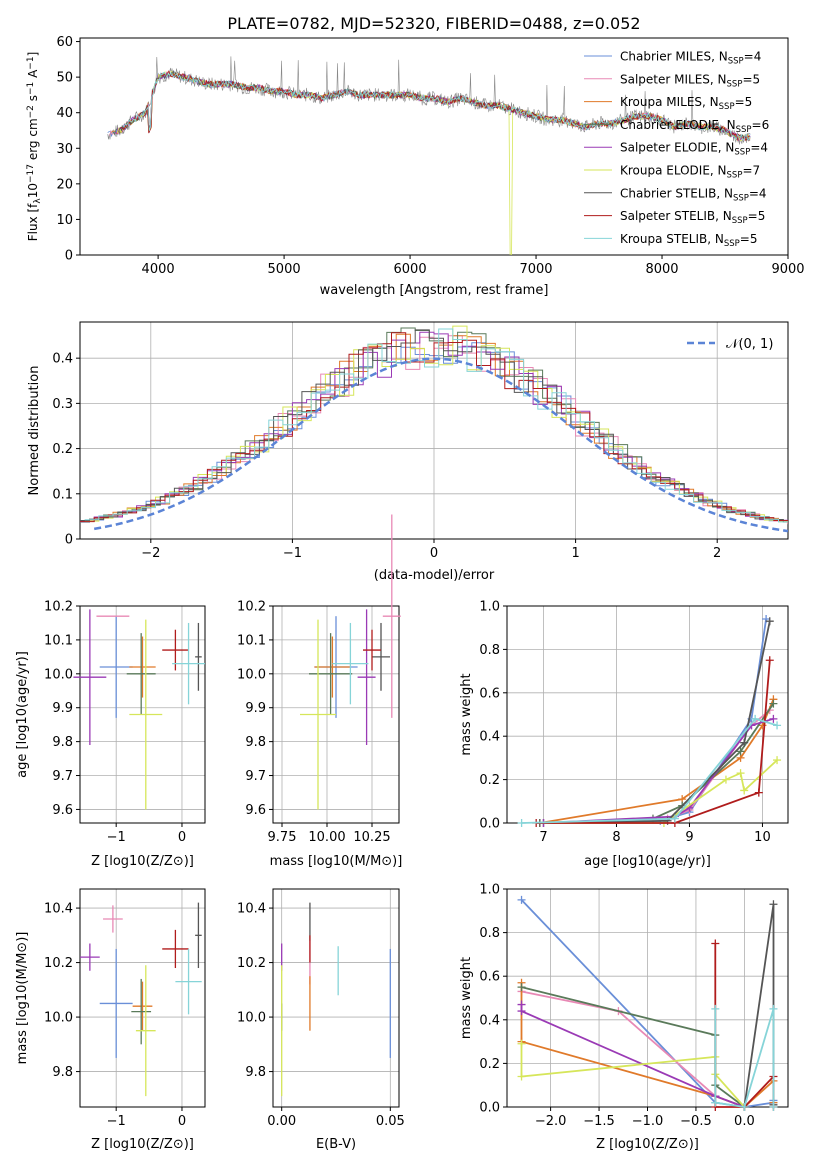 This screenshot has height=1170, width=819. What do you see at coordinates (648, 1121) in the screenshot?
I see `x-tick-label: −1.0` at bounding box center [648, 1121].